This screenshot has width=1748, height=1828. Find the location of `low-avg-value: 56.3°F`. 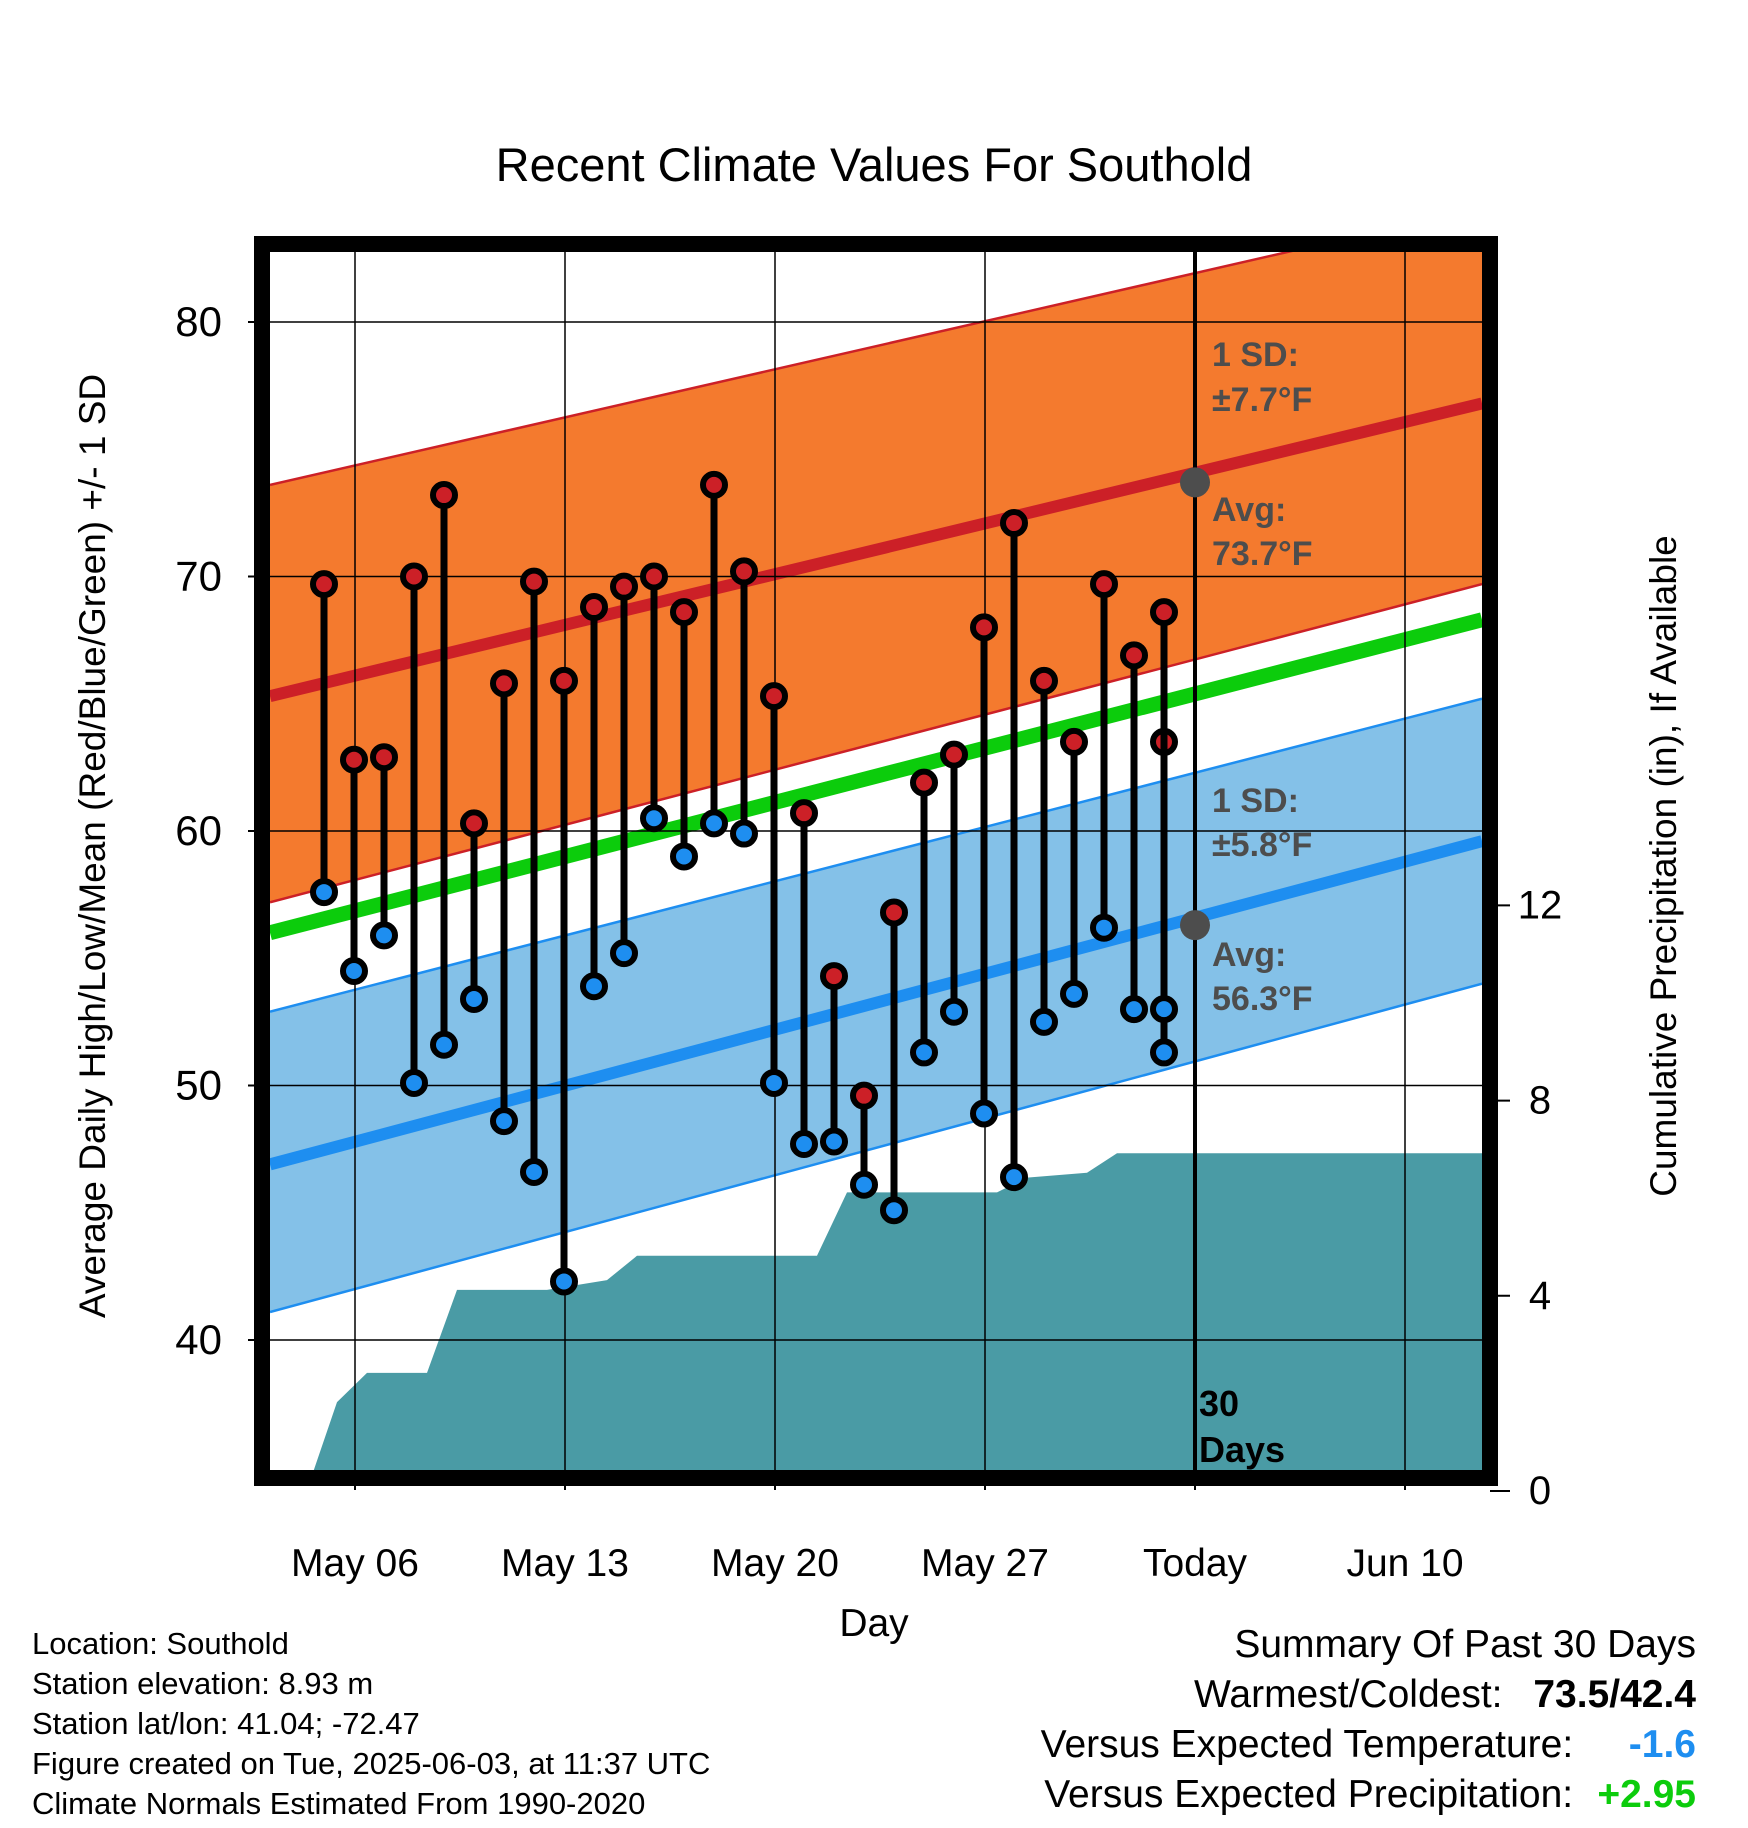

low-avg-value: 56.3°F is located at coordinates (1262, 999).